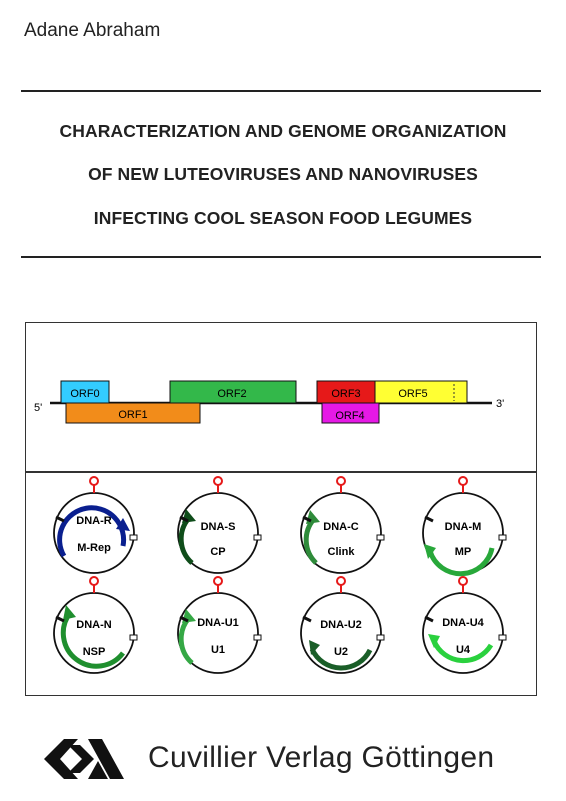 The width and height of the screenshot is (566, 801). I want to click on title-line-3: INFECTING COOL SEASON FOOD LEGUMES, so click(283, 218).